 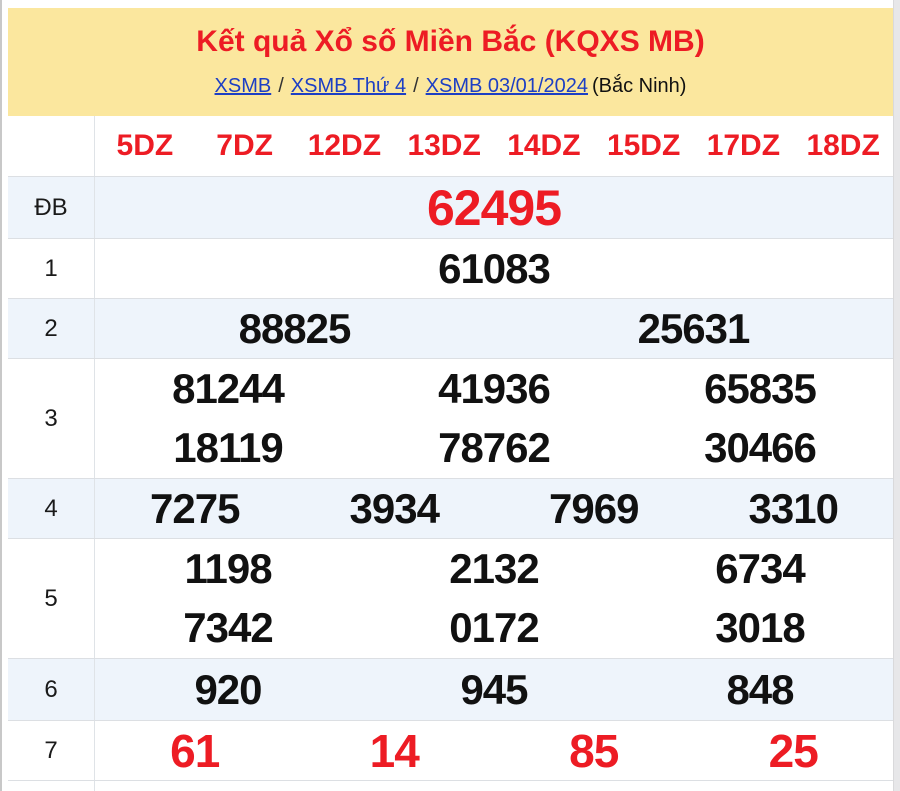 I want to click on column-header-line: 5DZ 7DZ 12DZ 13DZ 14DZ 15DZ 17DZ 18DZ, so click(x=494, y=146).